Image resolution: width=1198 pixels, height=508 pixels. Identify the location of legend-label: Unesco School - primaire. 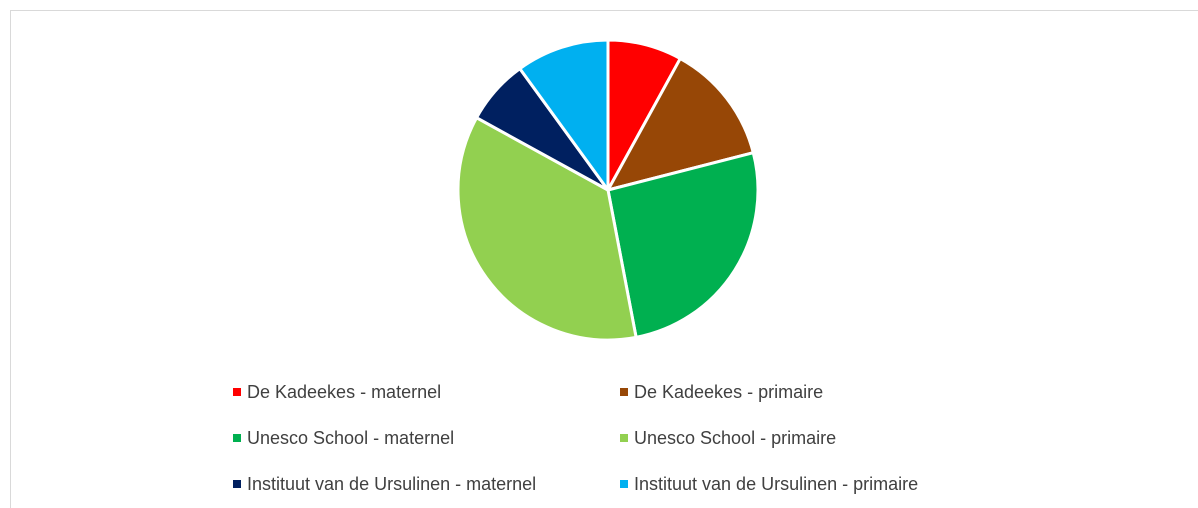
(735, 438).